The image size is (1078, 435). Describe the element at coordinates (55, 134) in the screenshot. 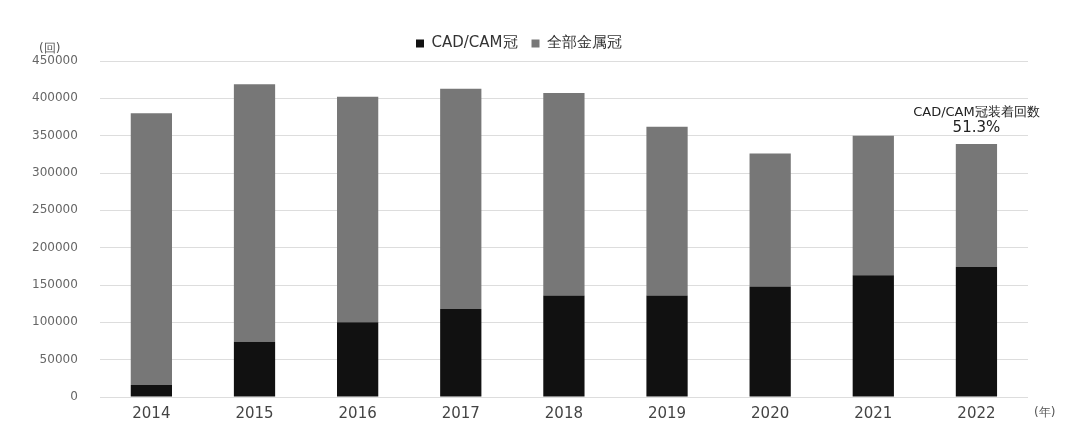

I see `y-tick-label: 350000` at that location.